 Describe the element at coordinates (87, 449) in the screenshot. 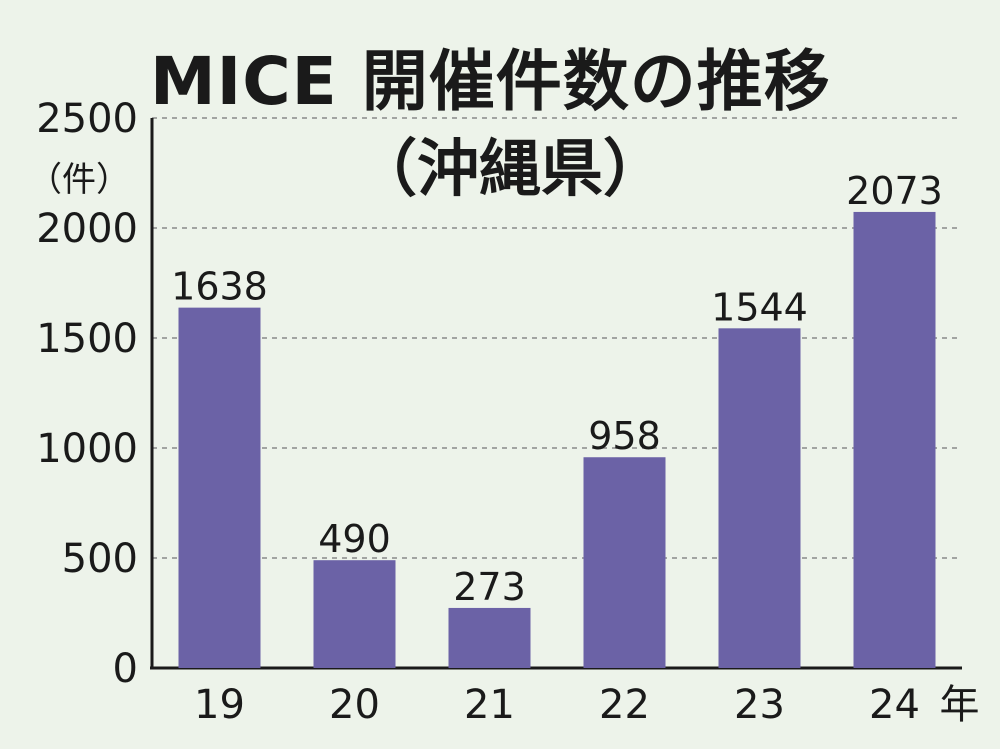

I see `y-tick-label: 1000` at that location.